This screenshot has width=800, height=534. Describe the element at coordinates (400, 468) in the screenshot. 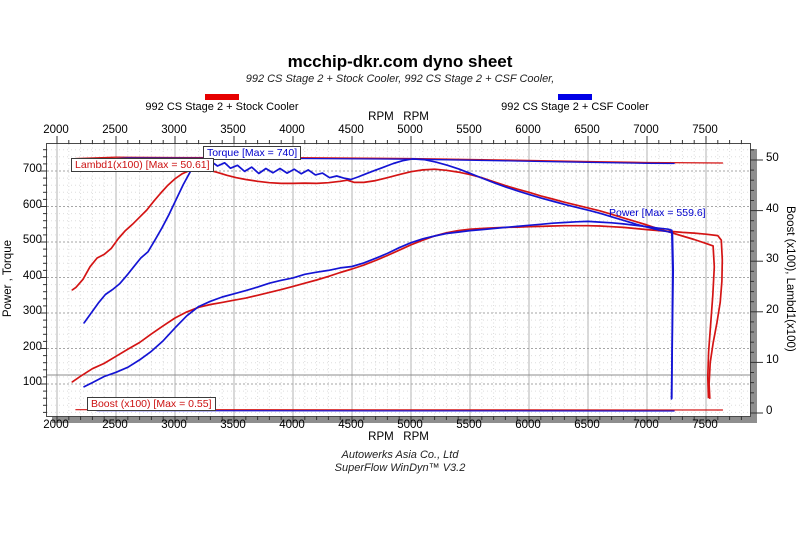

I see `footer-software: SuperFlow WinDyn™ V3.2` at that location.